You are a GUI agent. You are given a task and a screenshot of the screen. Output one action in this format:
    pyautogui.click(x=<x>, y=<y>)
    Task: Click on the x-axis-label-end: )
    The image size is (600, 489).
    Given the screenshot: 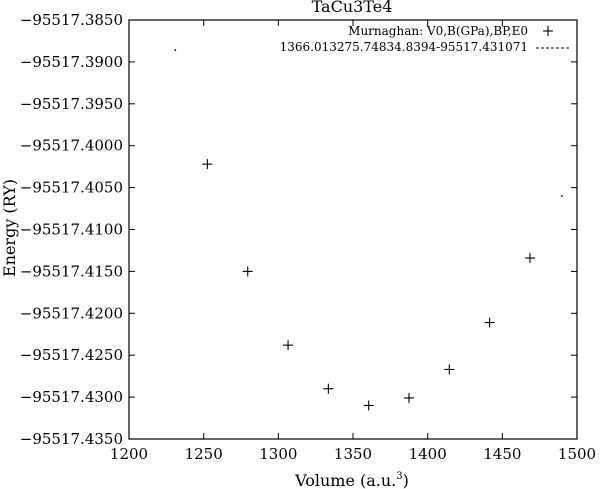 What is the action you would take?
    pyautogui.click(x=406, y=480)
    